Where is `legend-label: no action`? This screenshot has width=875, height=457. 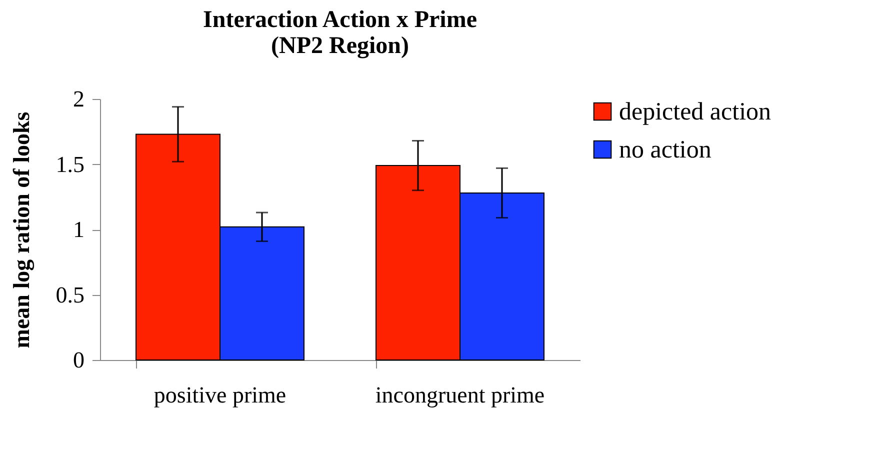 legend-label: no action is located at coordinates (665, 150).